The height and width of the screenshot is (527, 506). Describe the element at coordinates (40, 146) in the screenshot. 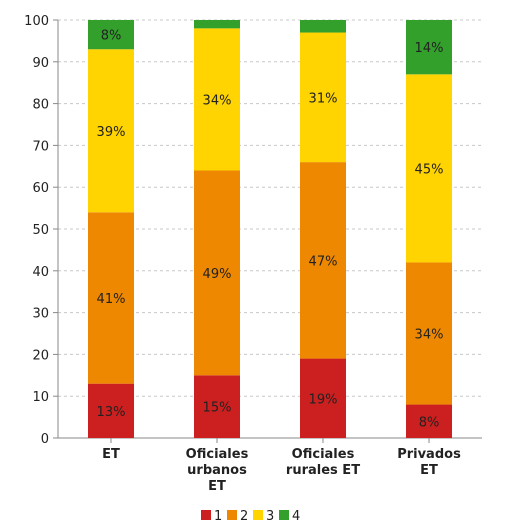

I see `y-tick-label: 70` at that location.